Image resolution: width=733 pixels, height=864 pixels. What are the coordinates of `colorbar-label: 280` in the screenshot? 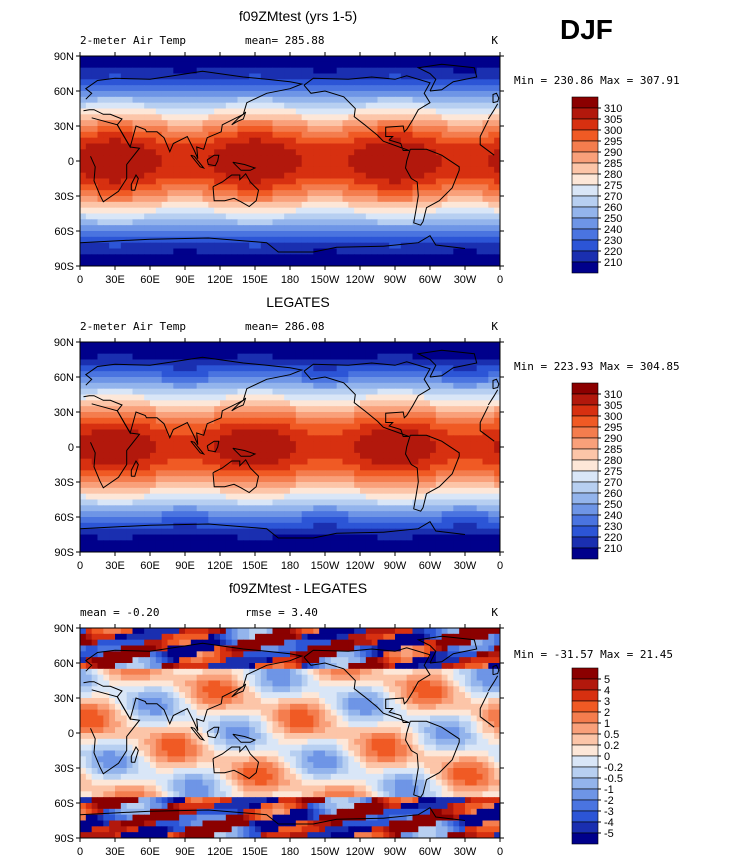 It's located at (613, 175).